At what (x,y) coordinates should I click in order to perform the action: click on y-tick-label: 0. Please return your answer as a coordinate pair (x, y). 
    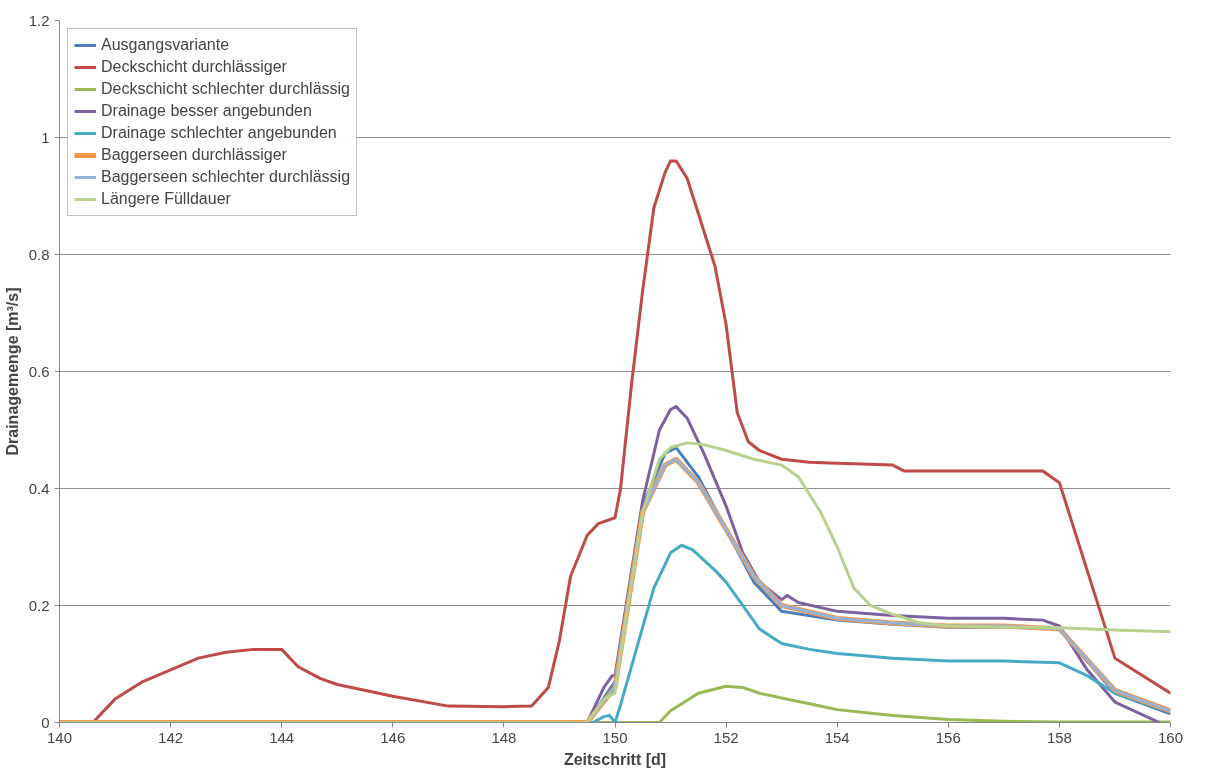
    Looking at the image, I should click on (45, 722).